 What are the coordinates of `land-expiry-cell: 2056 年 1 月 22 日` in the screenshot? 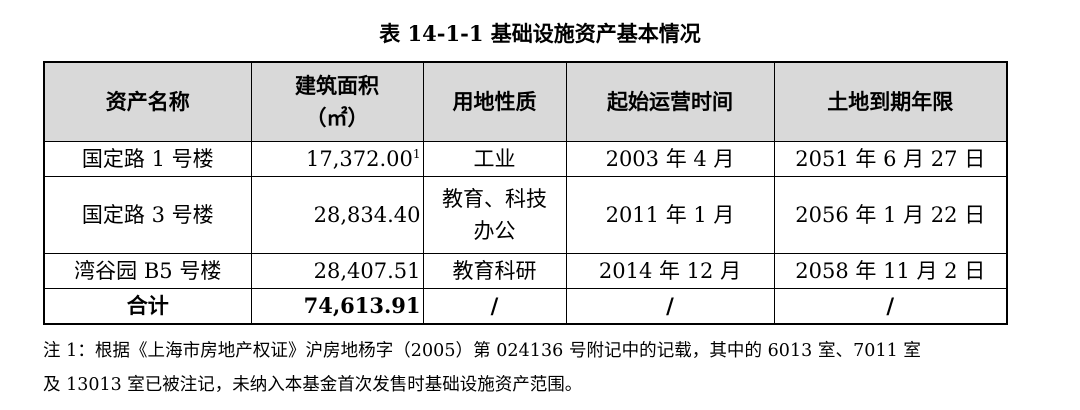 It's located at (890, 215).